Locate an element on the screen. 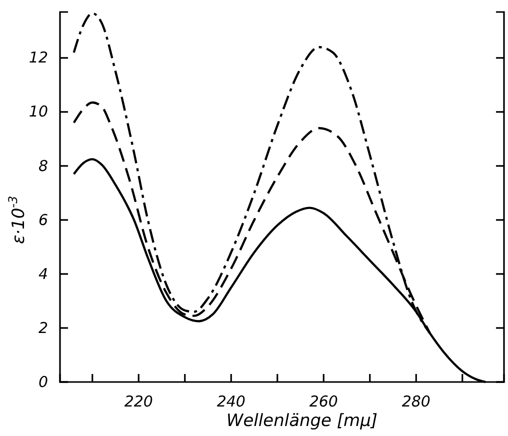 The width and height of the screenshot is (508, 436). y-tick-label: 10 is located at coordinates (38, 111).